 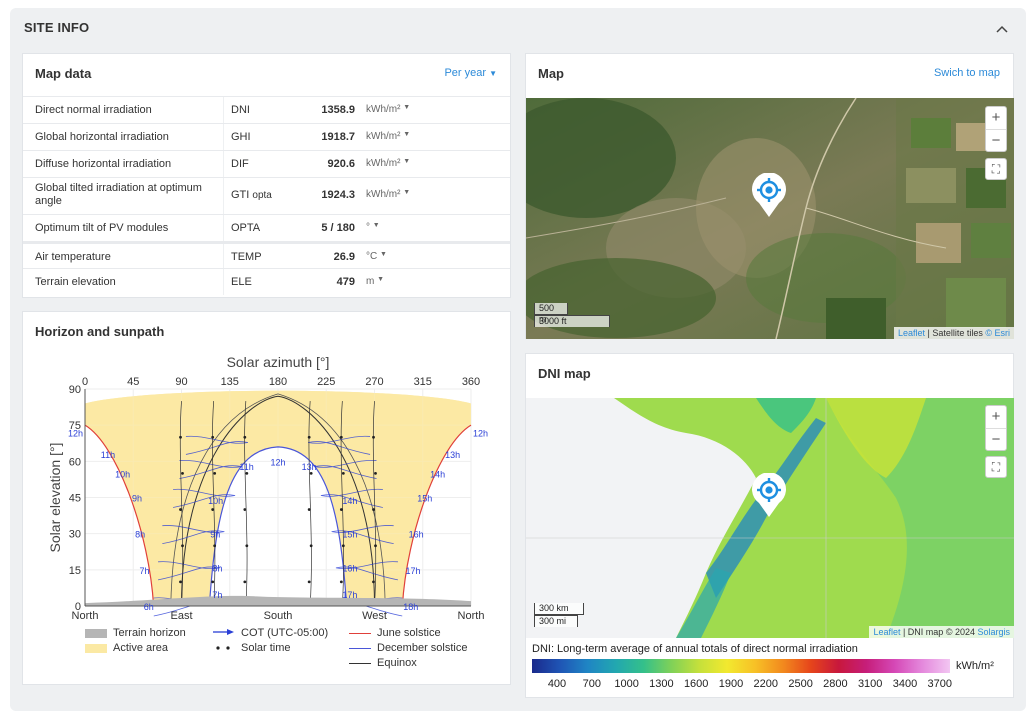 I want to click on x-tick-label: 180, so click(x=278, y=382).